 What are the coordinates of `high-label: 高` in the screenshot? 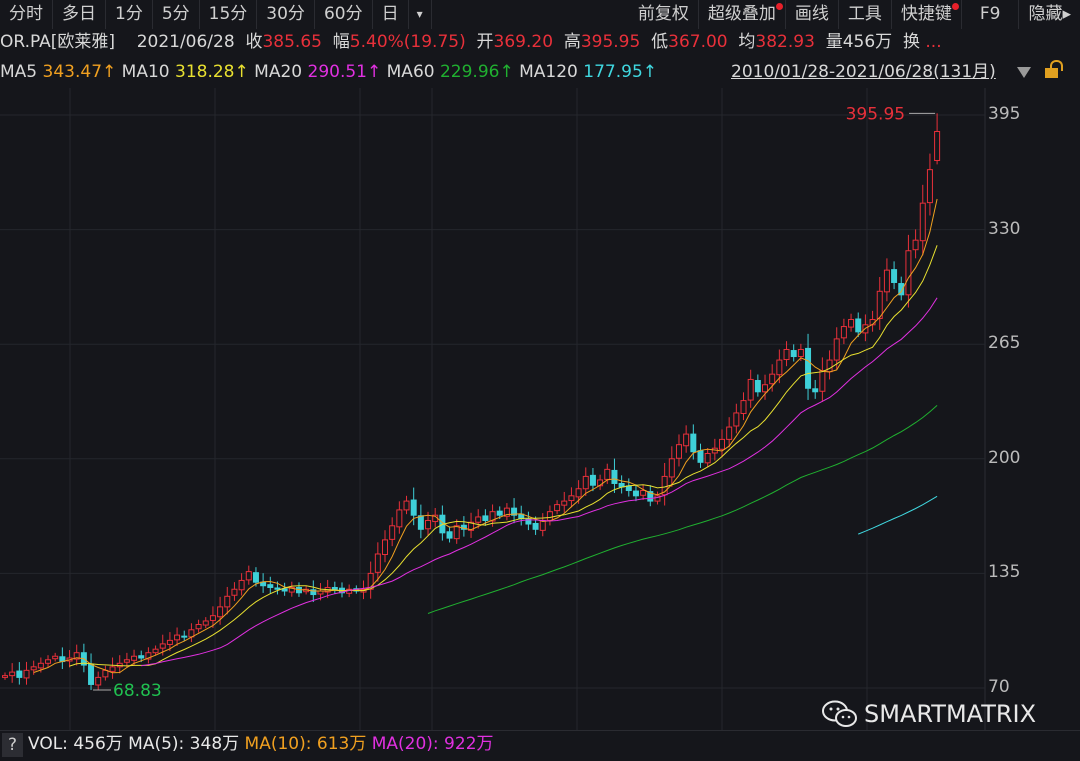 It's located at (572, 42).